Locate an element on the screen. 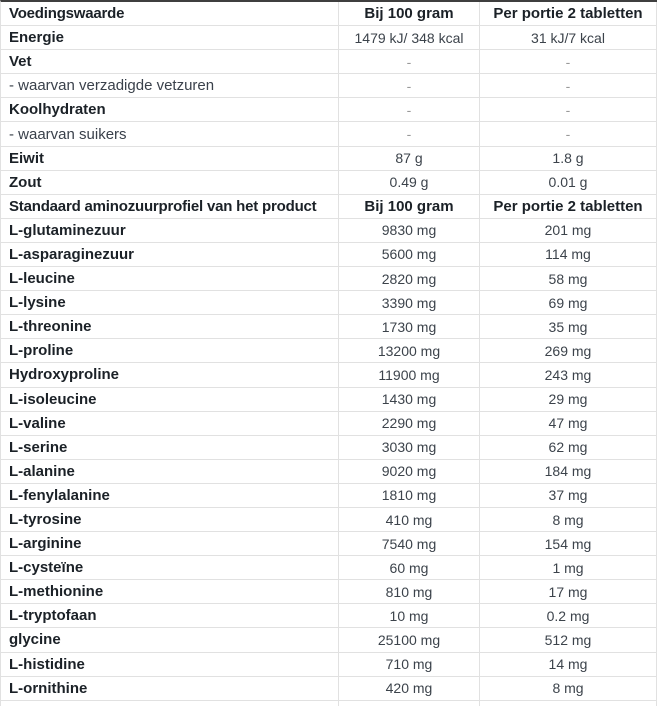  table-row: L-glutaminezuur 9830 mg 201 mg is located at coordinates (329, 230).